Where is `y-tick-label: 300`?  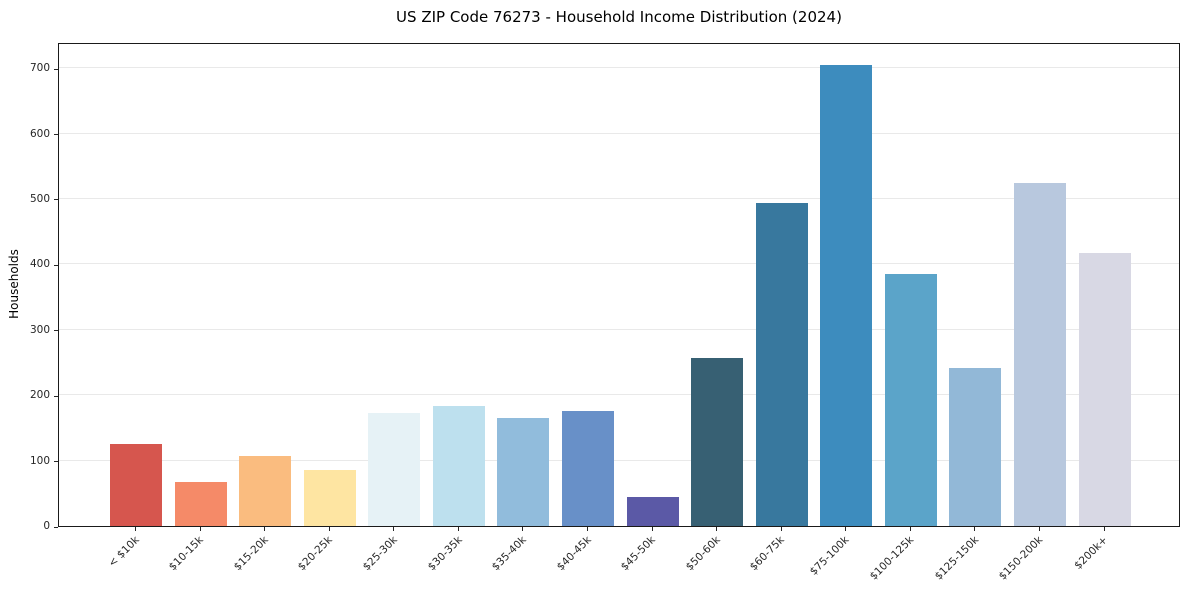 y-tick-label: 300 is located at coordinates (39, 329).